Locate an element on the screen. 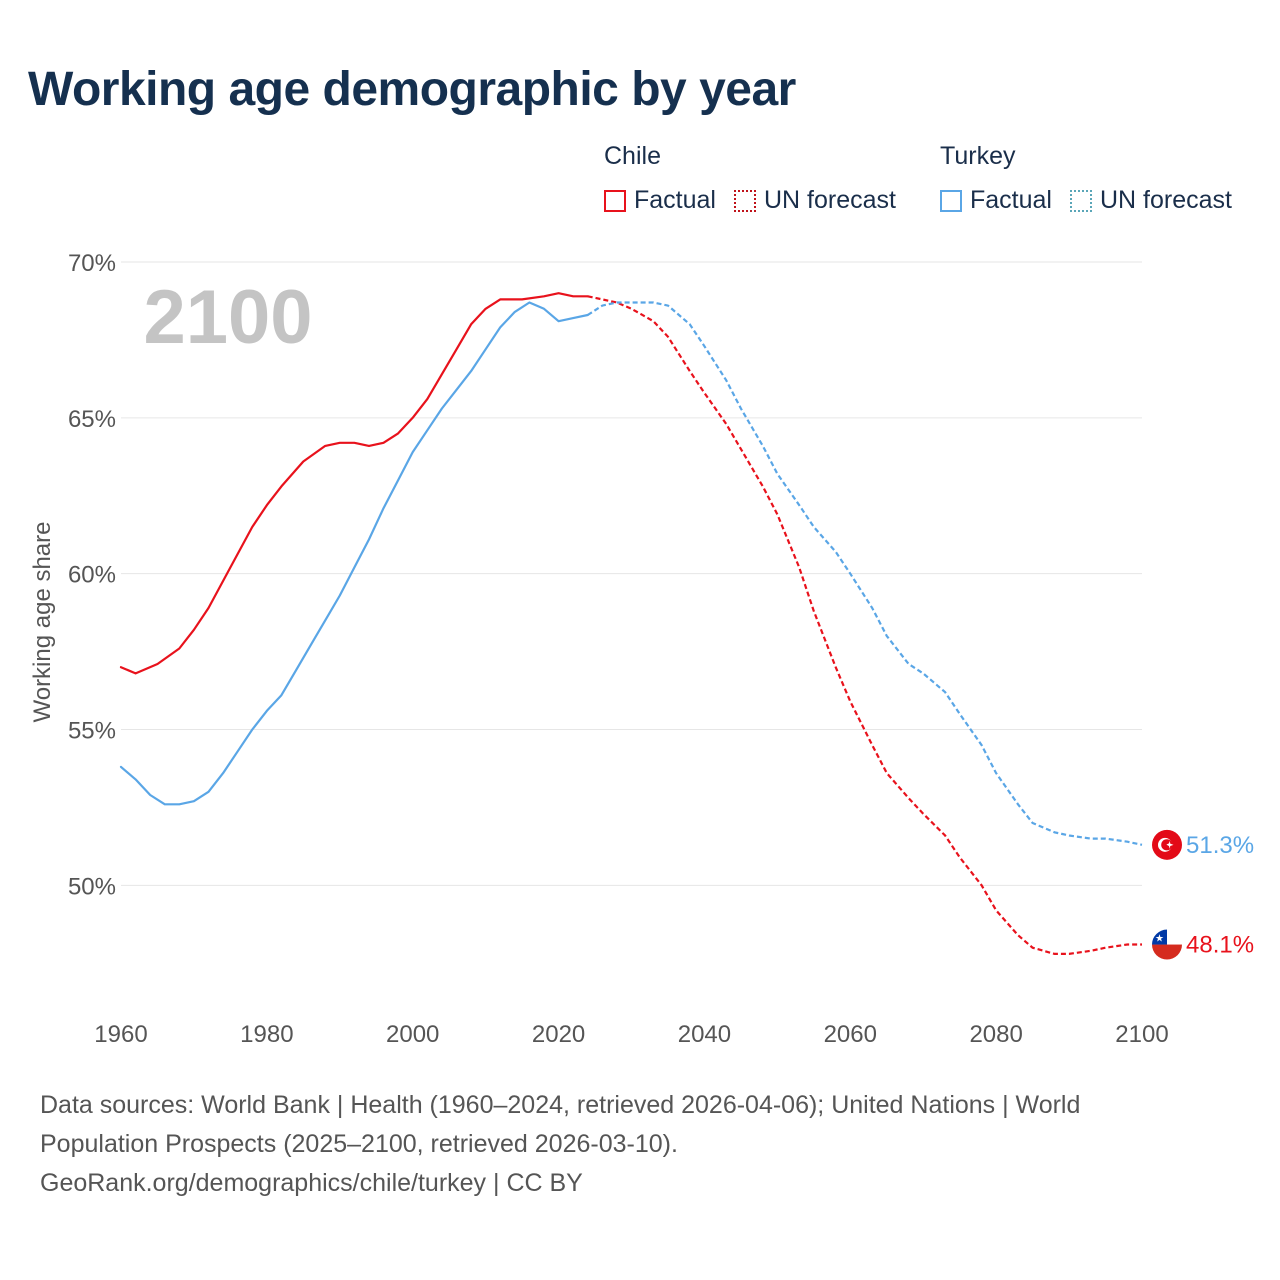  y-axis-ticks: 50% 55% 60% 65% 70% is located at coordinates (92, 575).